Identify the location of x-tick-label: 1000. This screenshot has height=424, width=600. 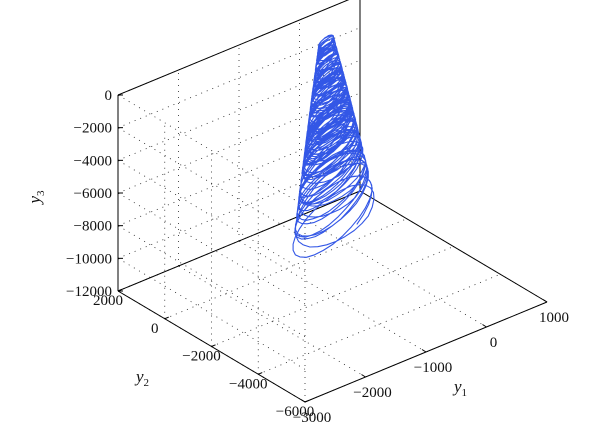
(554, 318).